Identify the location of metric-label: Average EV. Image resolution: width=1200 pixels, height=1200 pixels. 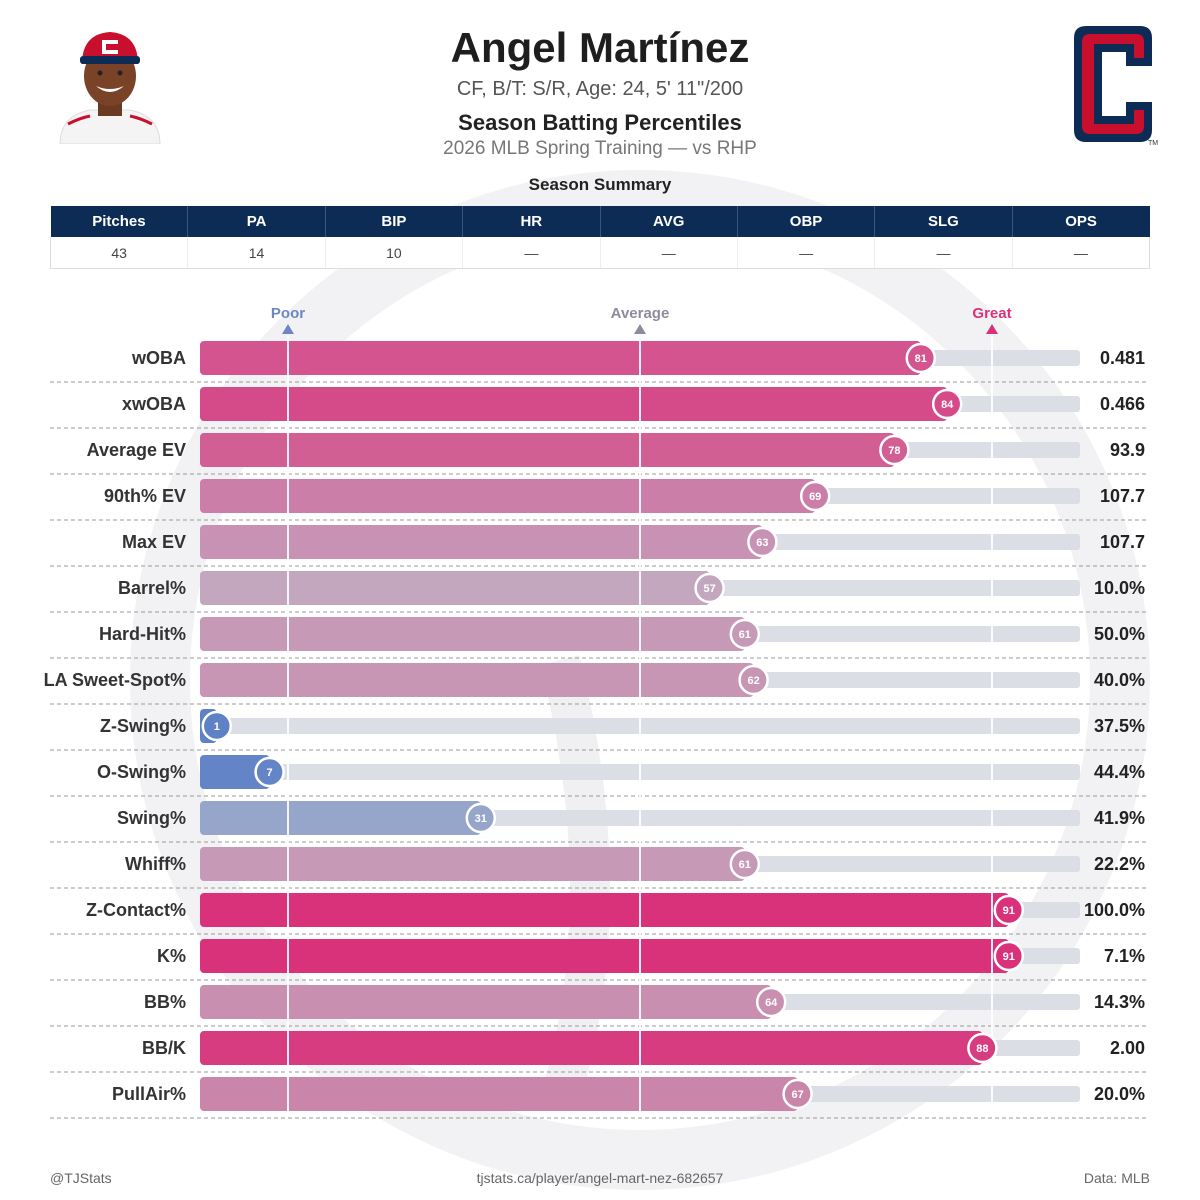
(136, 450).